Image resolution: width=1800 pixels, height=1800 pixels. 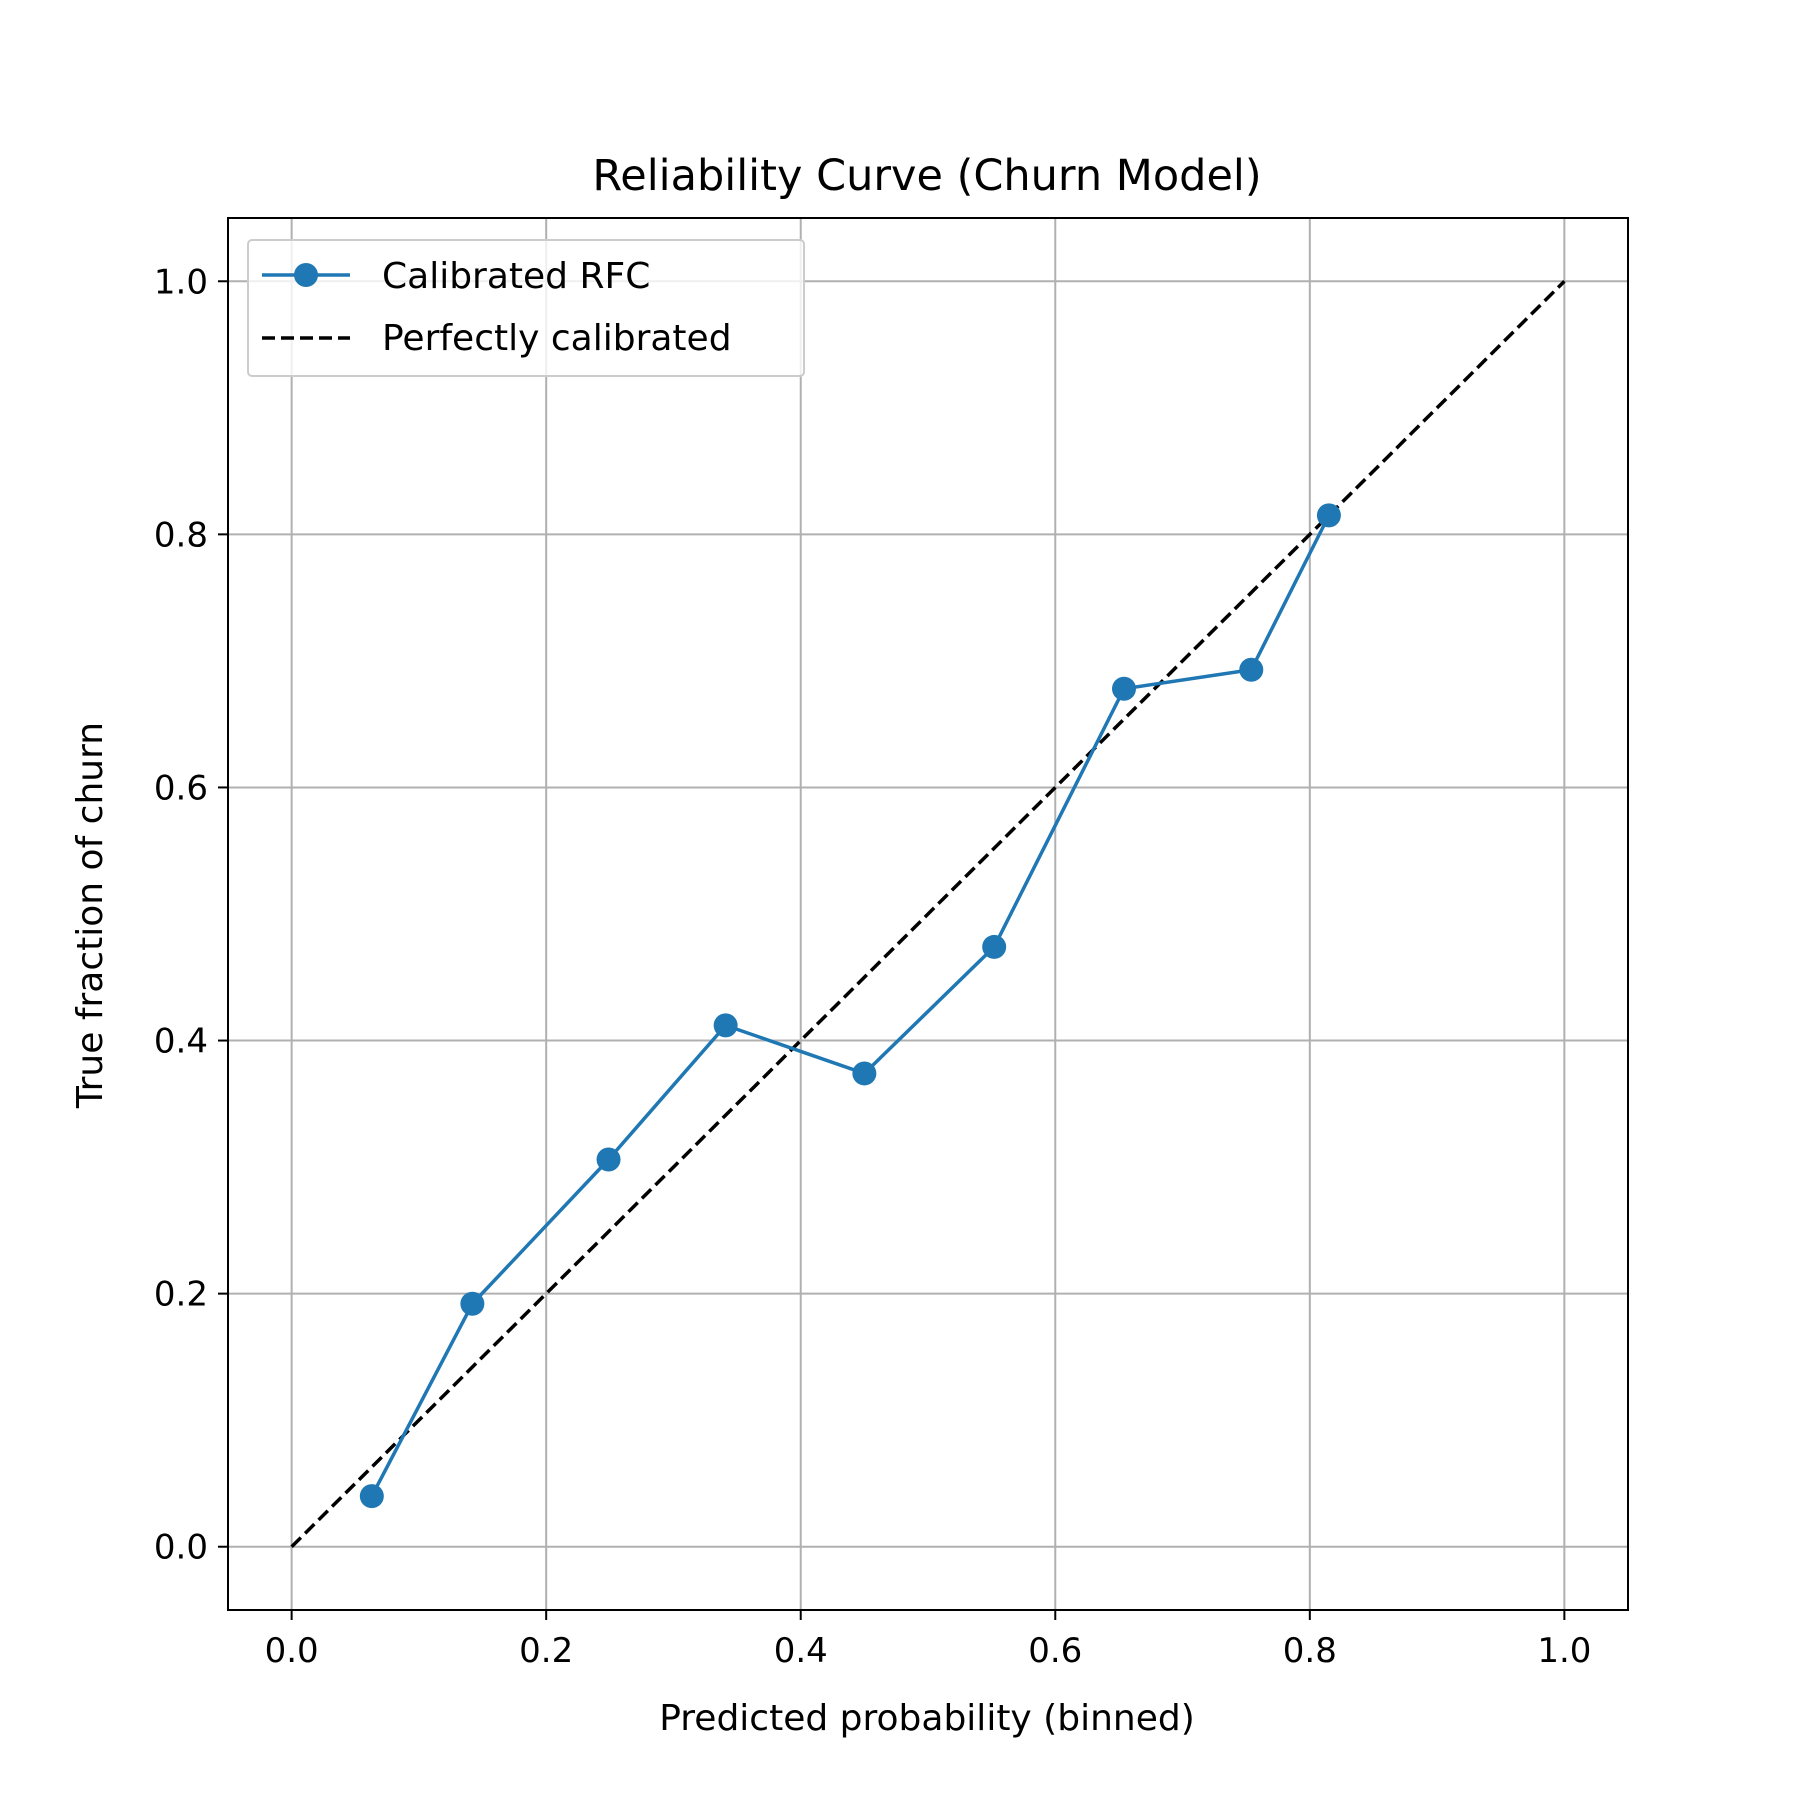 I want to click on y-tick-label: 0.2, so click(x=181, y=1295).